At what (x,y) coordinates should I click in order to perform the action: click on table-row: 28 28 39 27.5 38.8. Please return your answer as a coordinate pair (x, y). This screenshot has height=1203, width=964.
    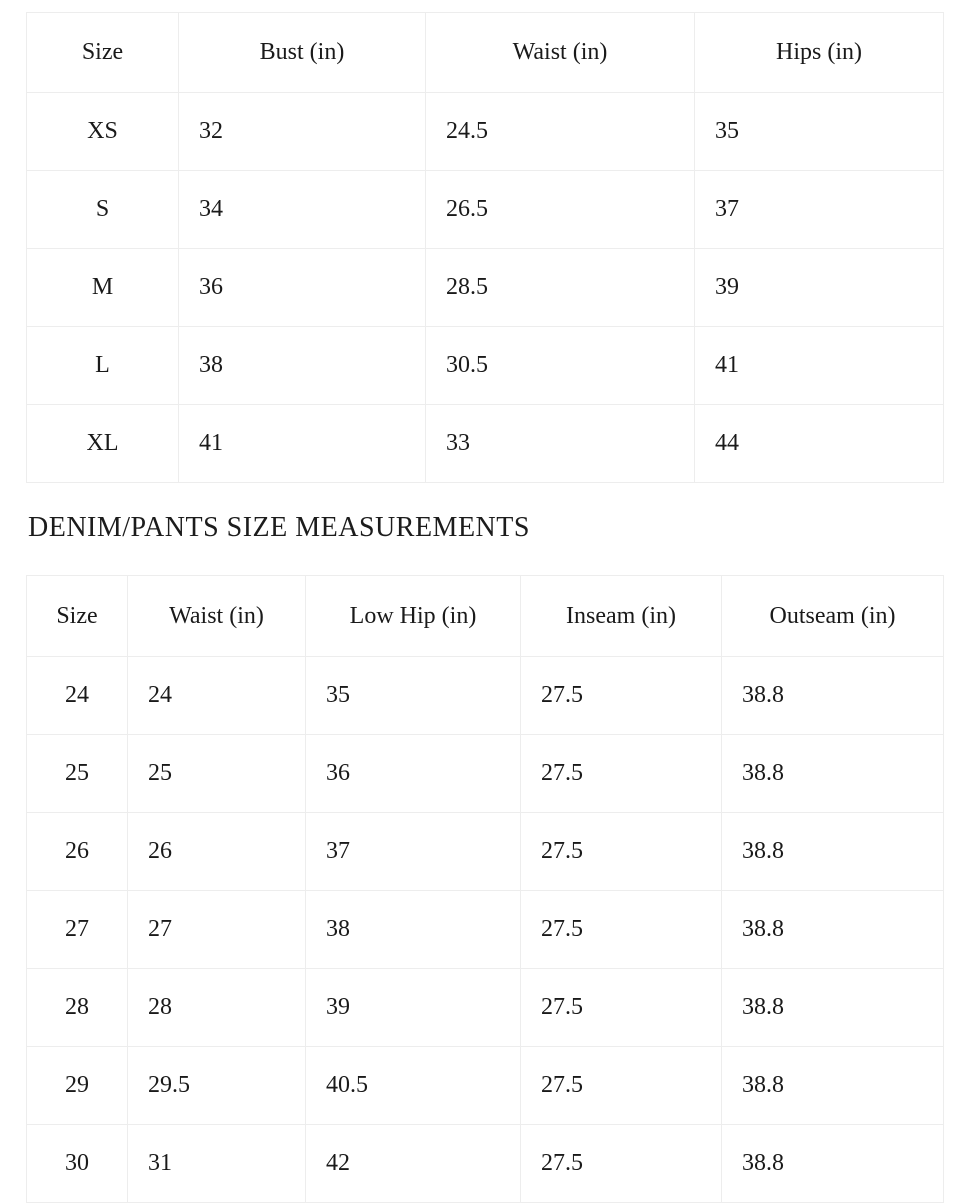
    Looking at the image, I should click on (485, 1007).